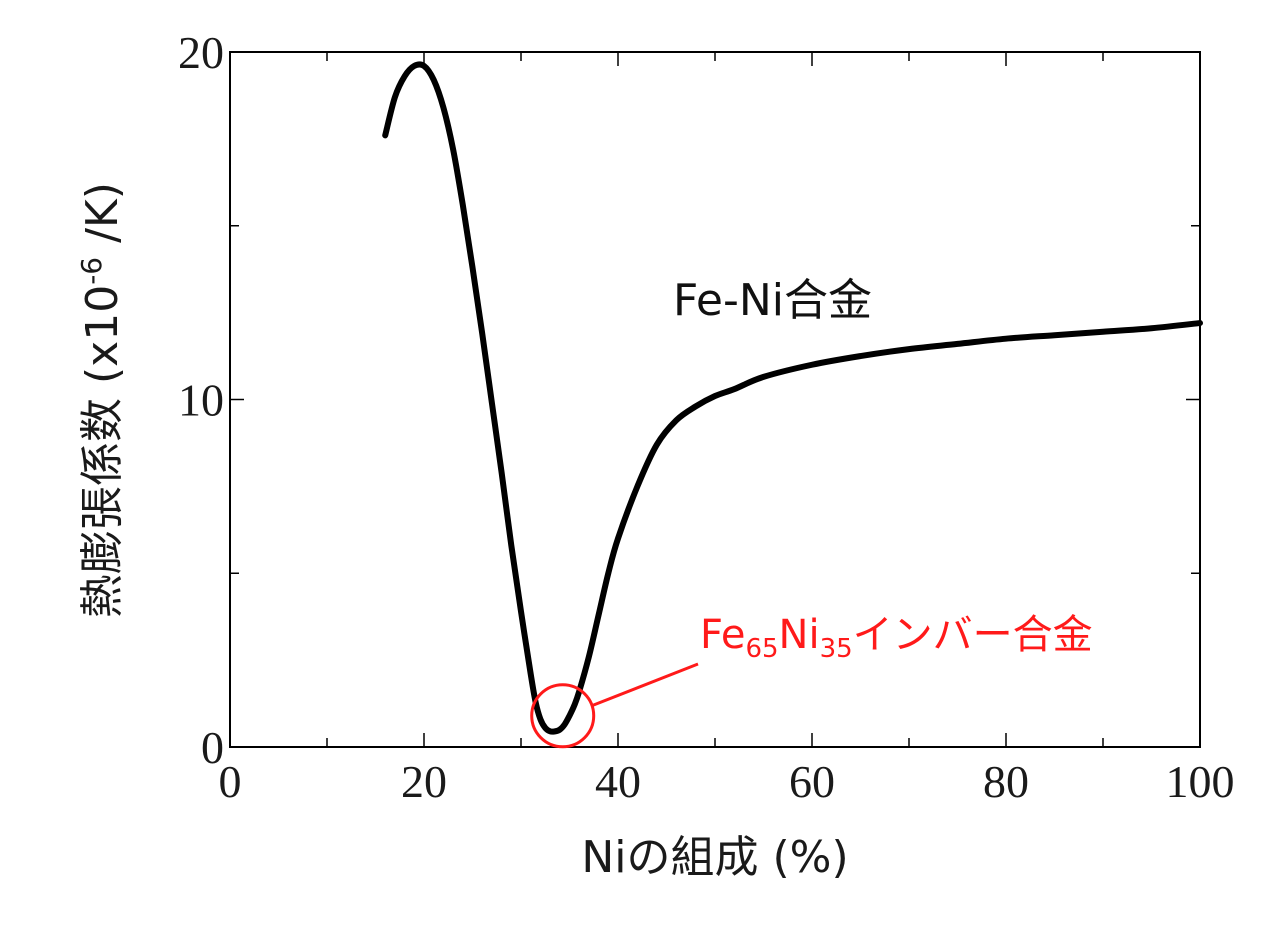 The image size is (1280, 928). Describe the element at coordinates (772, 300) in the screenshot. I see `fe-ni-alloy-label: Fe-Ni合金` at that location.